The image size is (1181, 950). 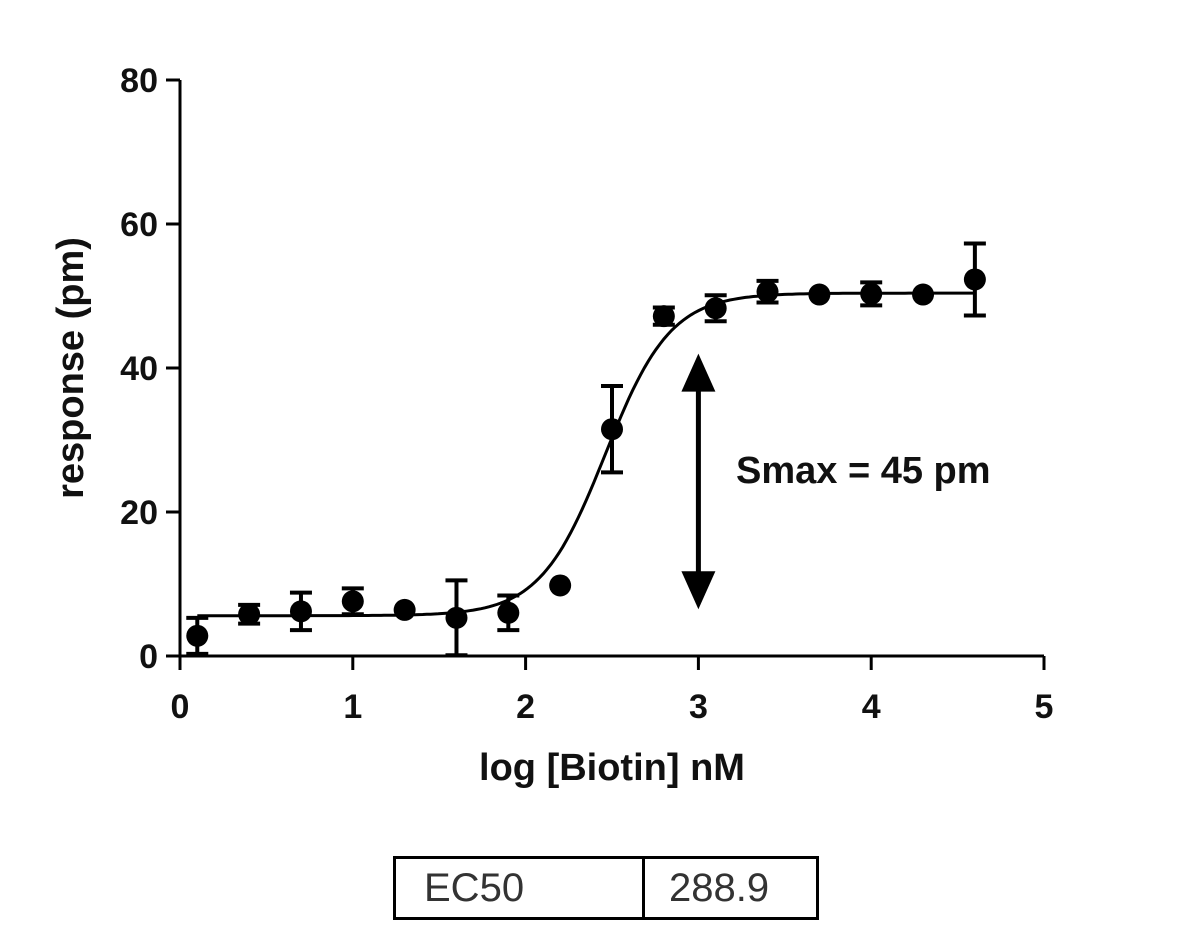 I want to click on smax-label: Smax = 45 pm, so click(x=863, y=471).